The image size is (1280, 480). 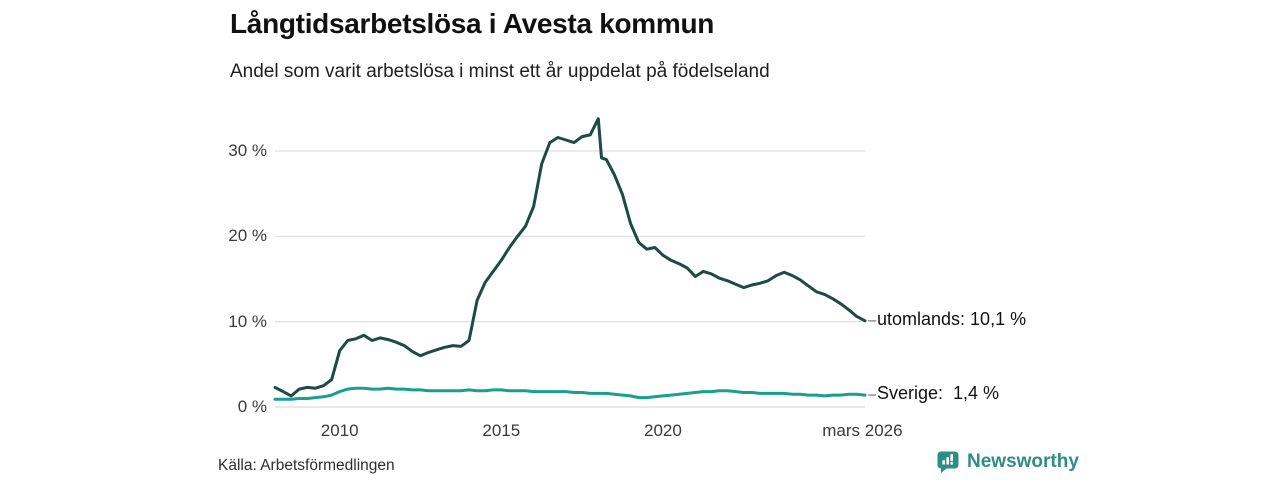 What do you see at coordinates (862, 430) in the screenshot?
I see `x-tick-label: mars 2026` at bounding box center [862, 430].